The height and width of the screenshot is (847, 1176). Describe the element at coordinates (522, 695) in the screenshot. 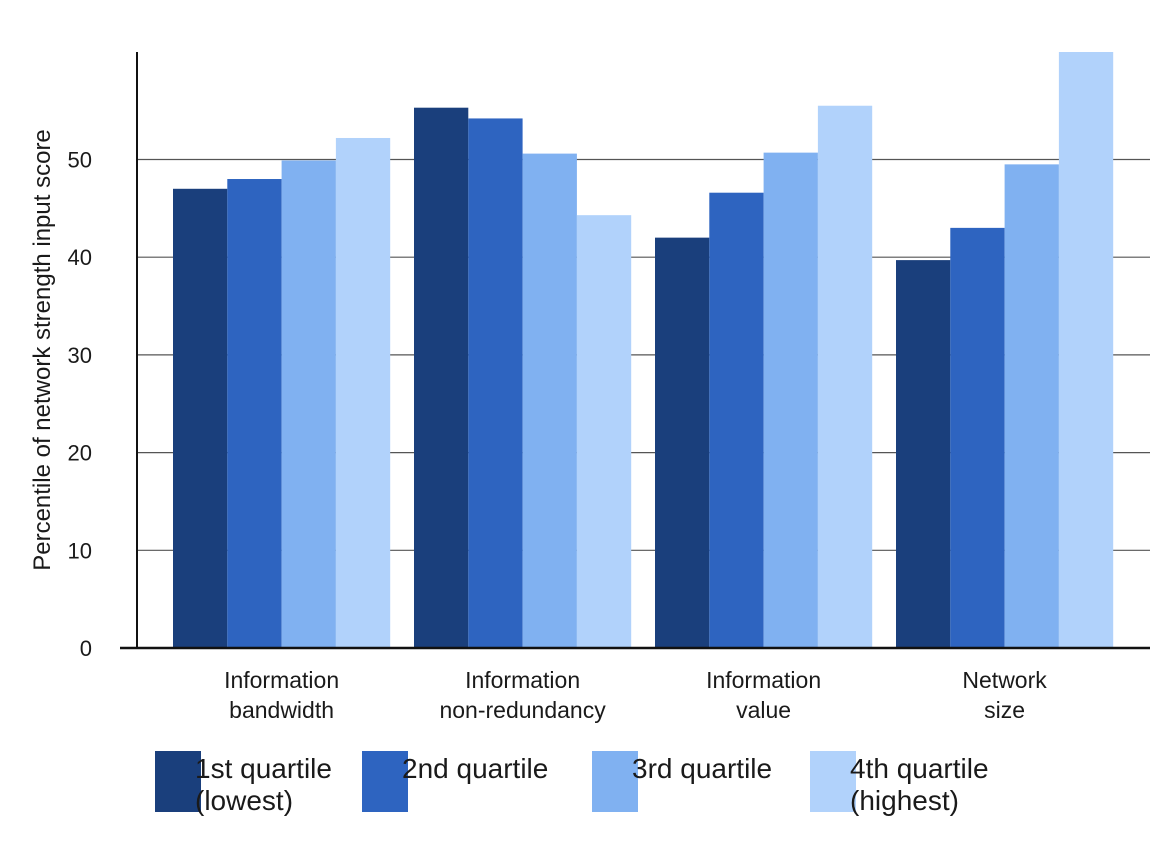

I see `x-category-label: Information non-redundancy` at that location.